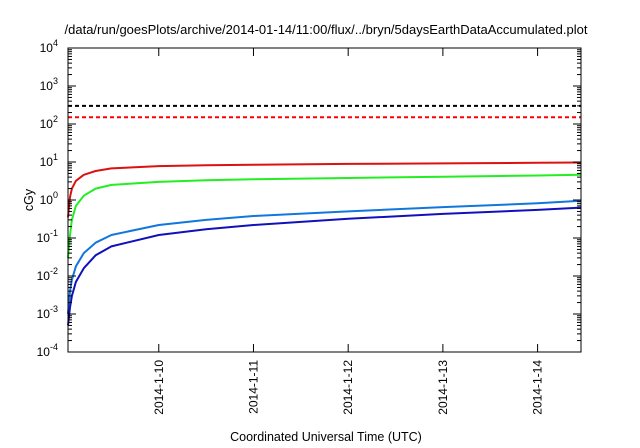  Describe the element at coordinates (49, 84) in the screenshot. I see `y-tick-label: 10³` at that location.